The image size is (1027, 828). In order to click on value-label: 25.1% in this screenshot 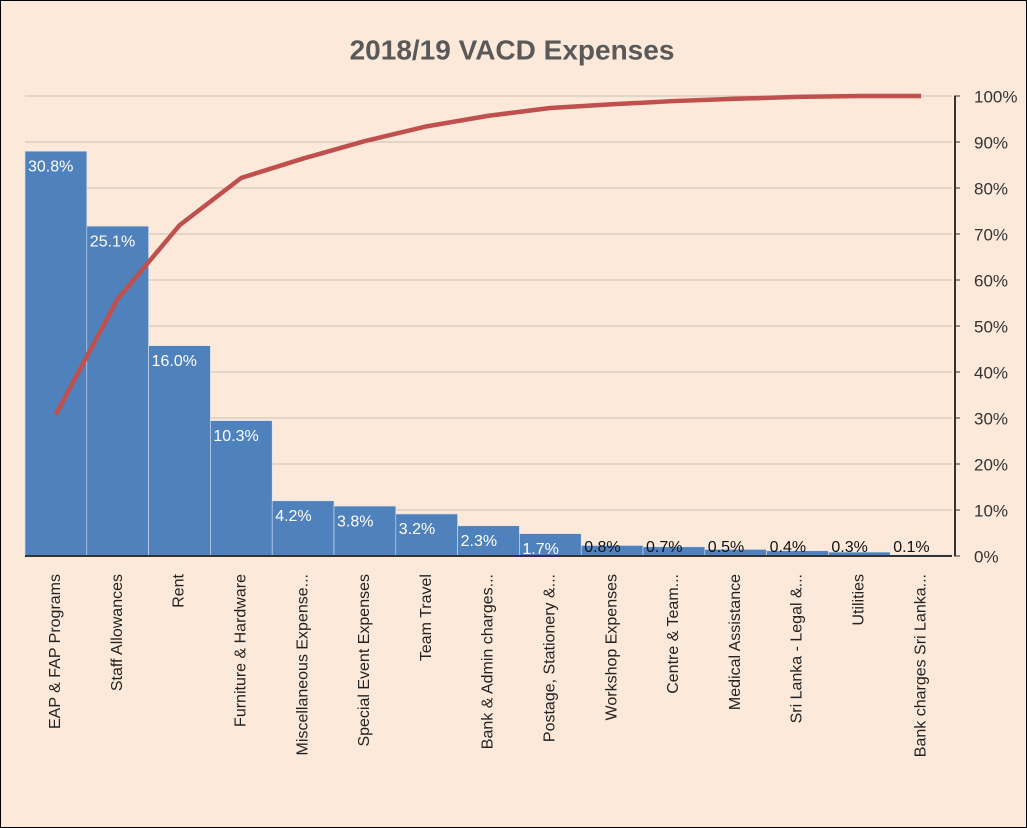, I will do `click(112, 241)`.